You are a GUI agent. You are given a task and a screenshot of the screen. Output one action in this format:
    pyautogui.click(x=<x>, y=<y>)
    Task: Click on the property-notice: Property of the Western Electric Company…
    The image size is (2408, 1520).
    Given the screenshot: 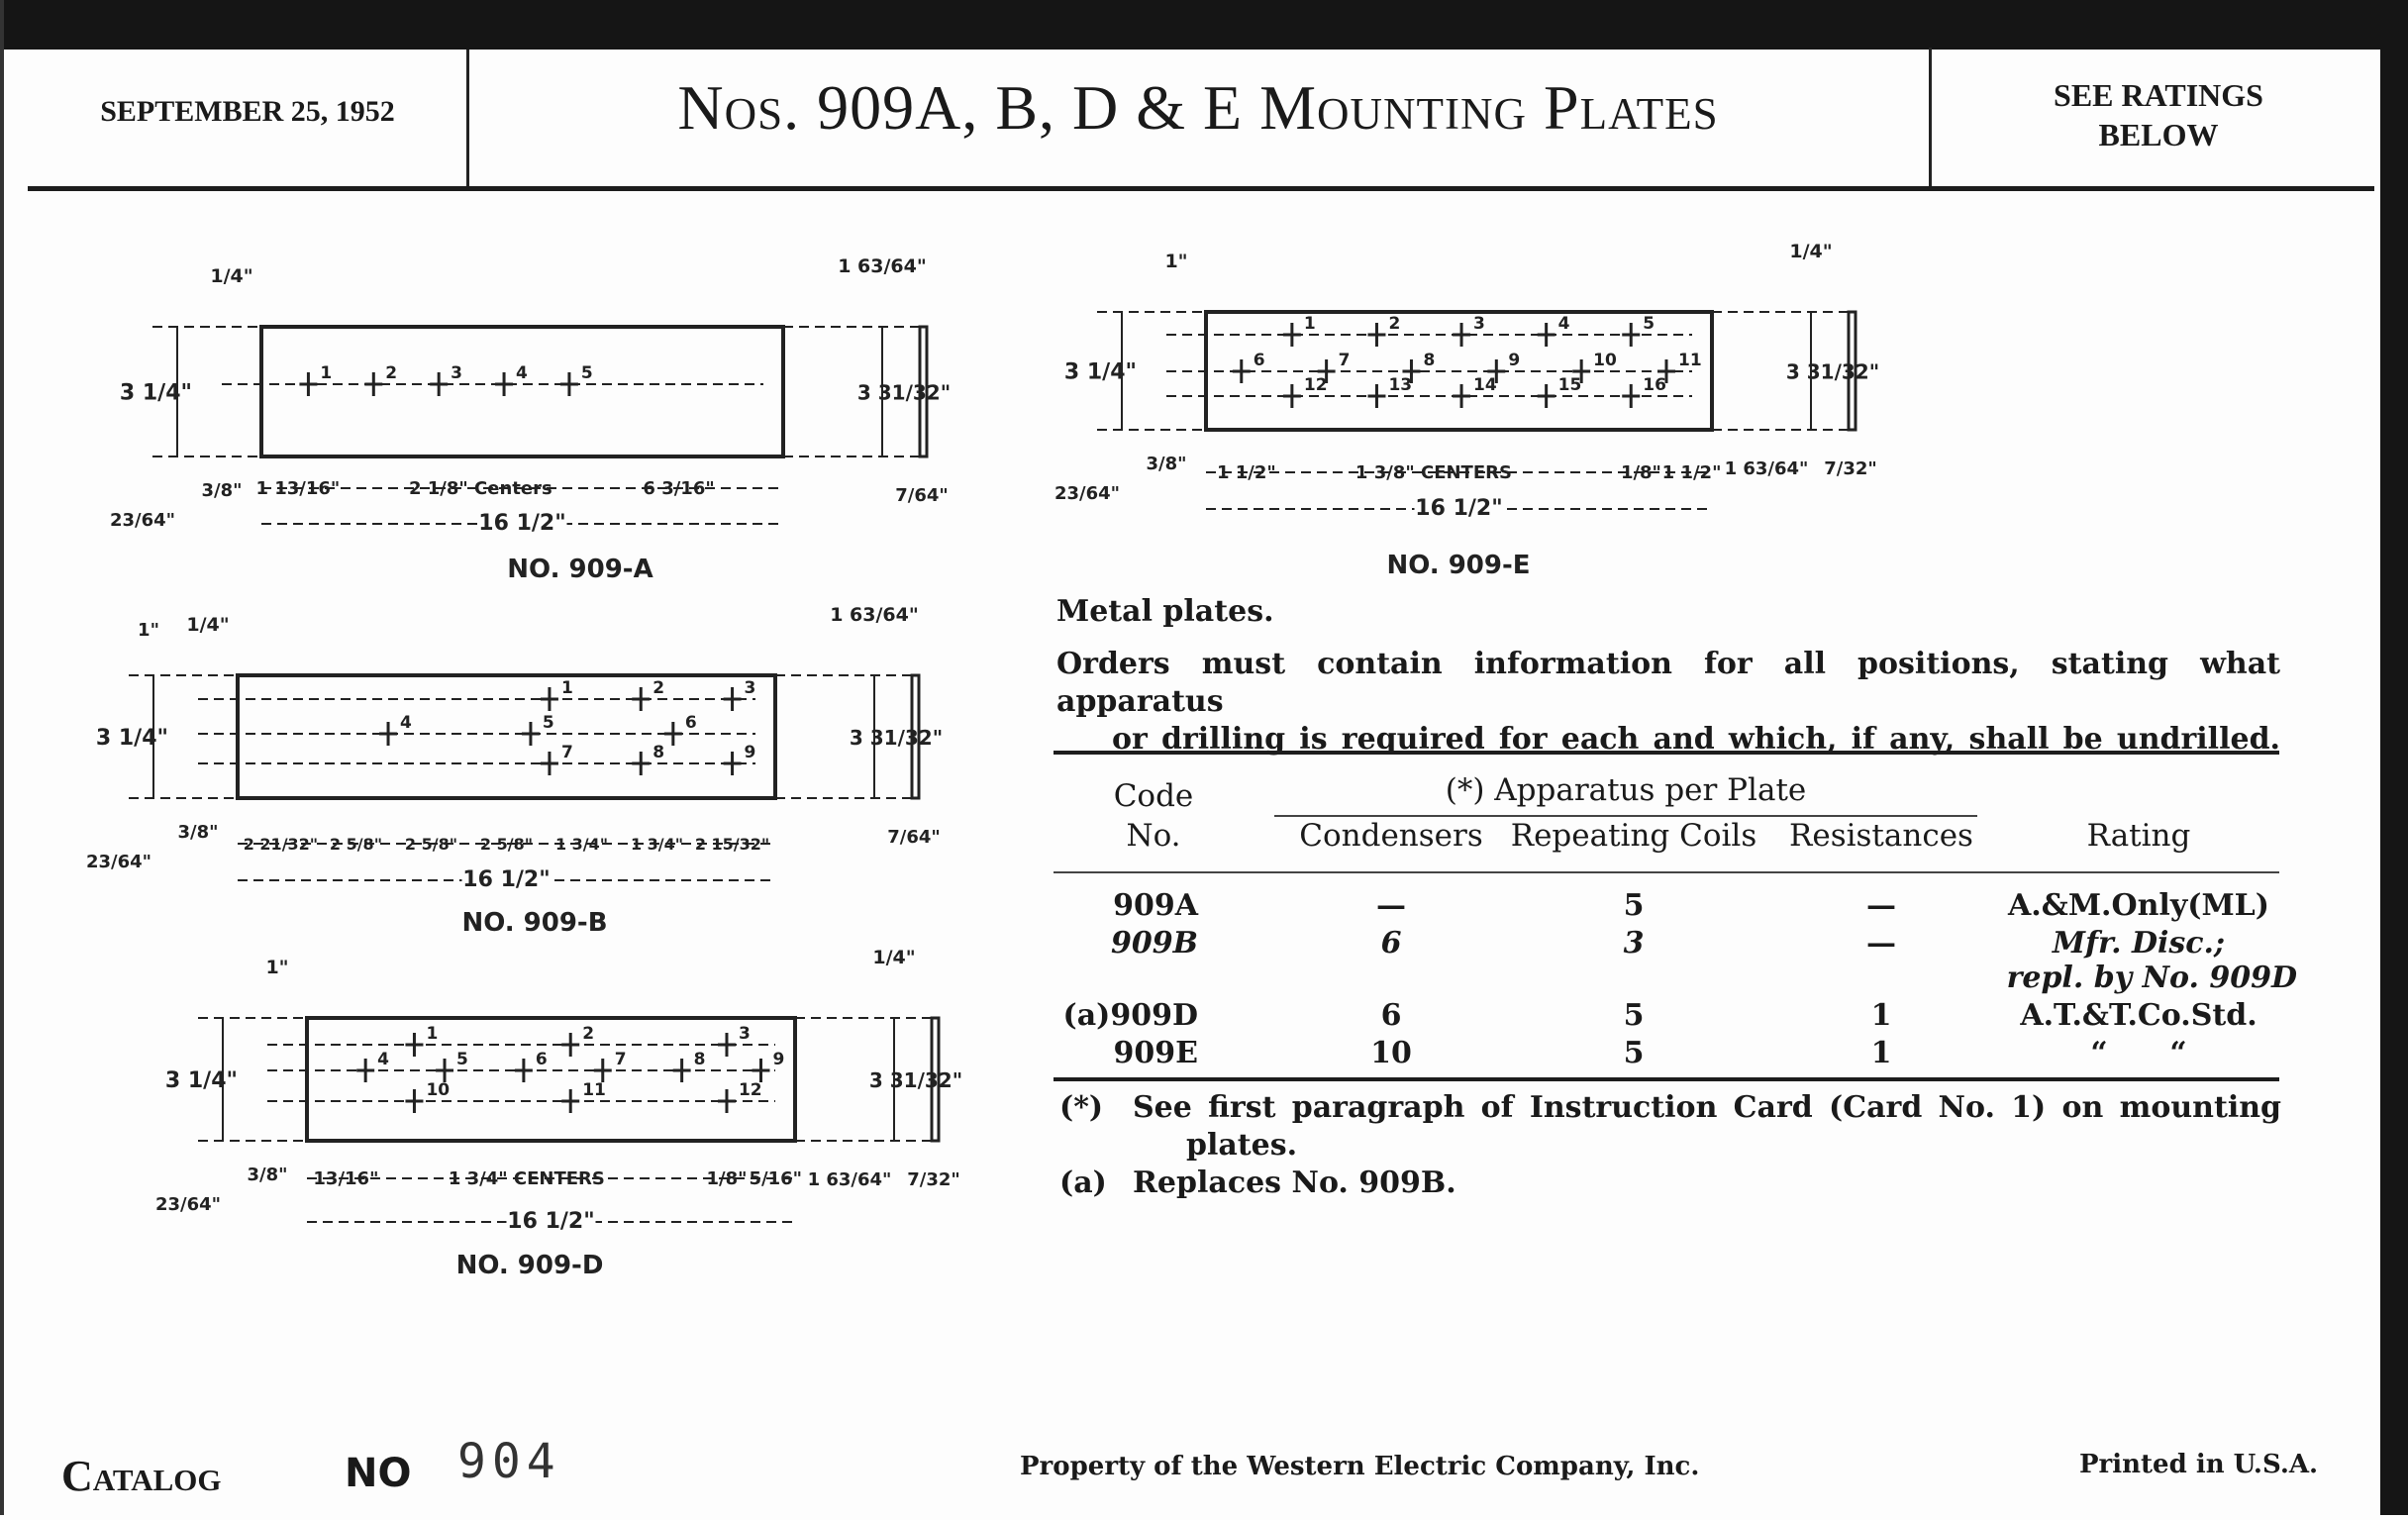 What is the action you would take?
    pyautogui.click(x=1360, y=1467)
    